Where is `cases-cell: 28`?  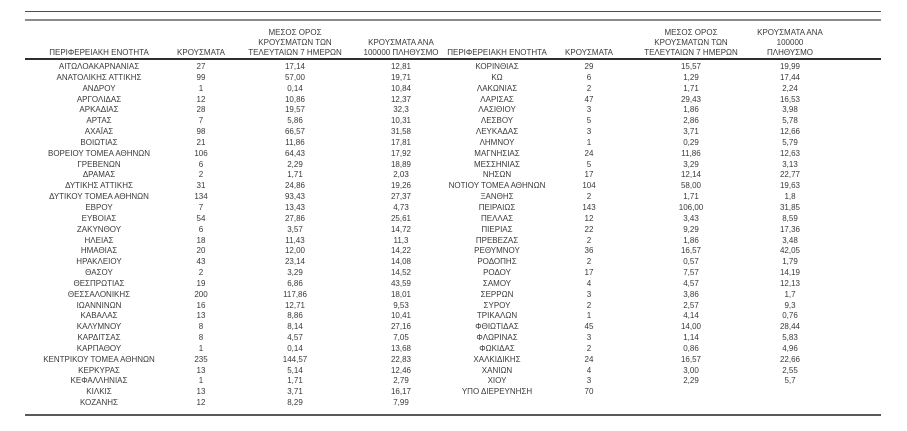 cases-cell: 28 is located at coordinates (201, 110).